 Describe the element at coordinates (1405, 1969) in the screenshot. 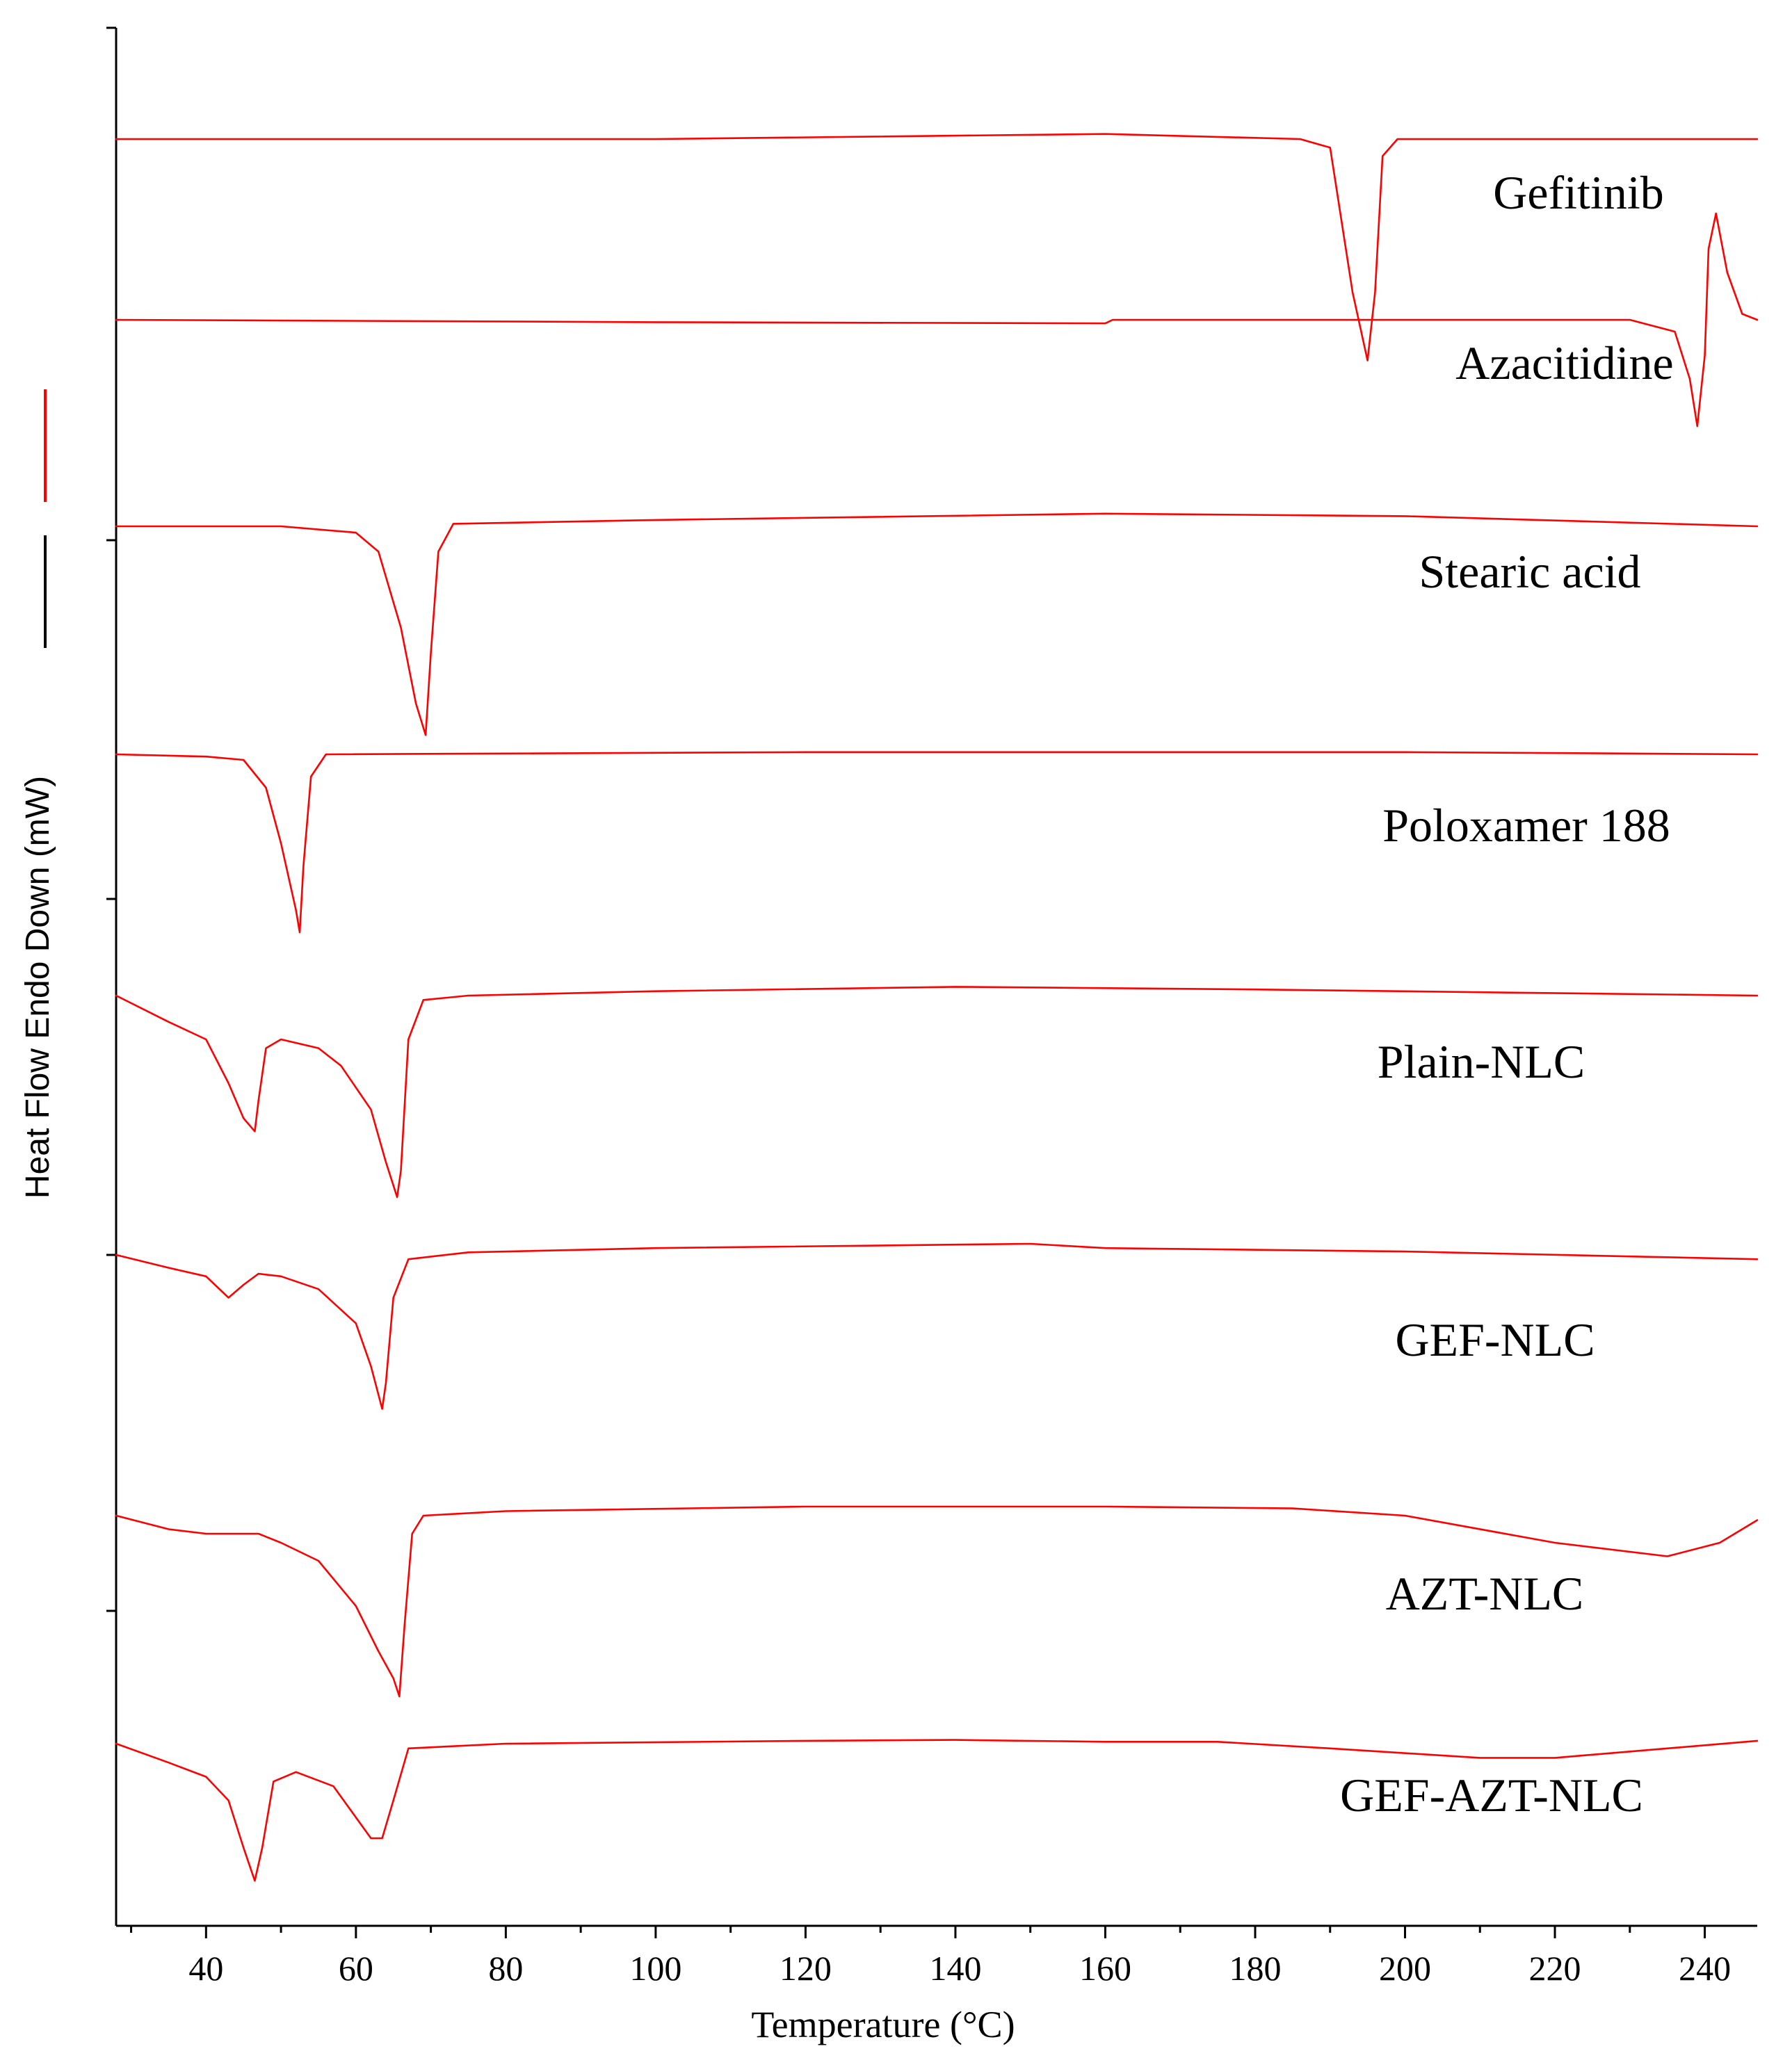

I see `x-tick-label: 200` at that location.